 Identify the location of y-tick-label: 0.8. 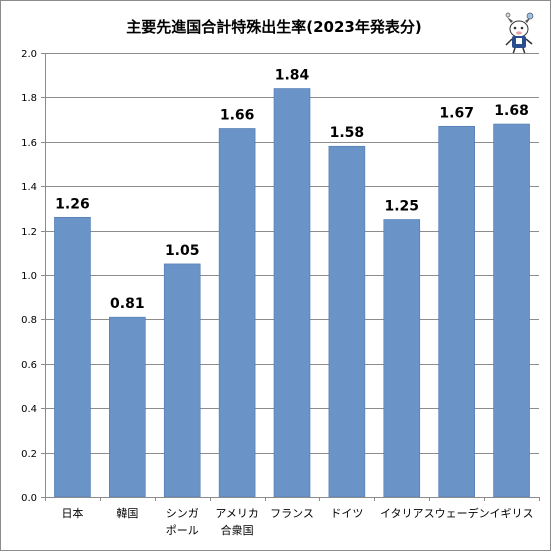
(29, 320).